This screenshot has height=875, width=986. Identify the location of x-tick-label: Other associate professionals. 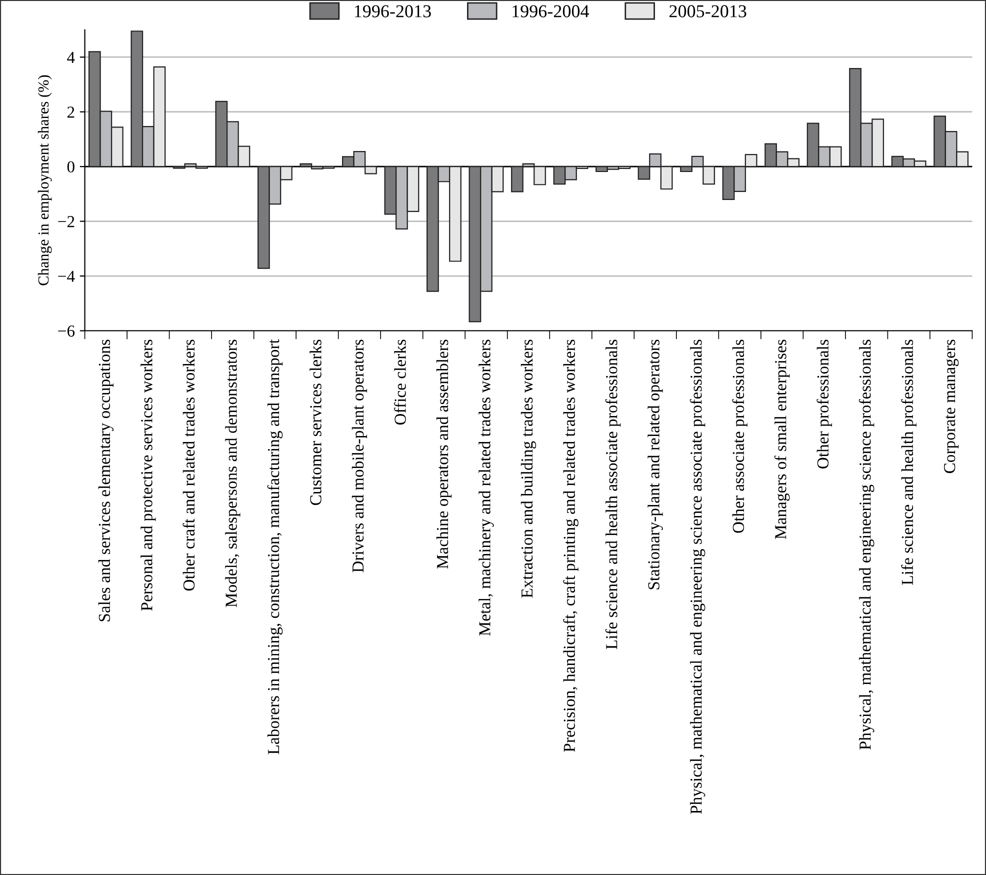
(740, 436).